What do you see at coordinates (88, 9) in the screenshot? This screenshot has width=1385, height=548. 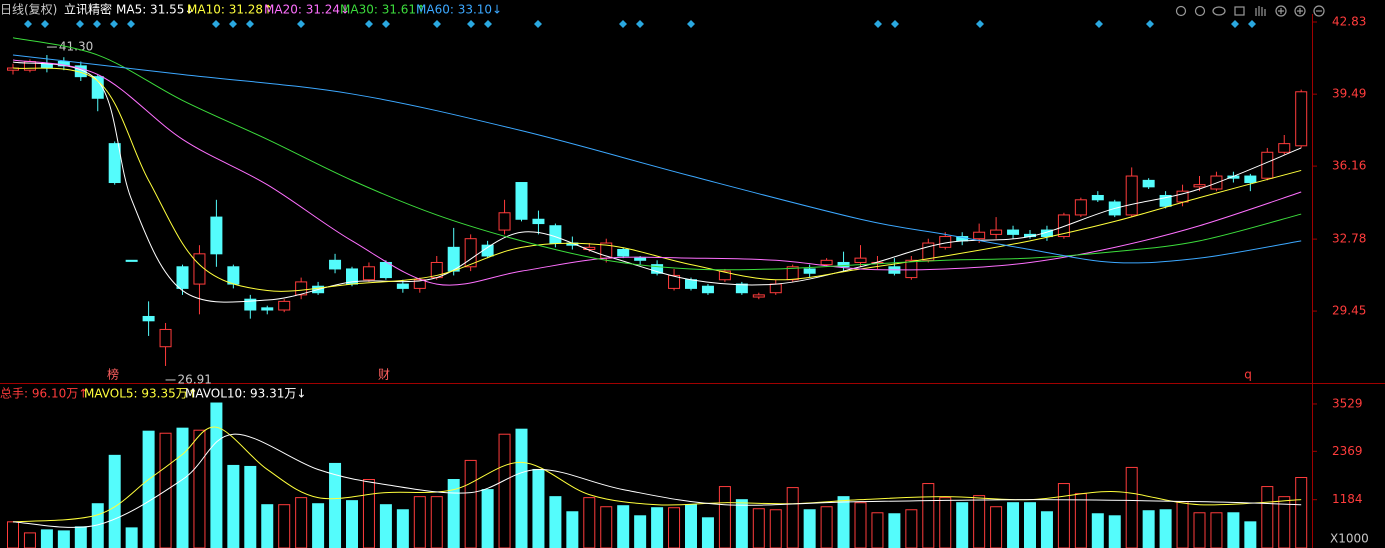 I see `stock-name: 立讯精密` at bounding box center [88, 9].